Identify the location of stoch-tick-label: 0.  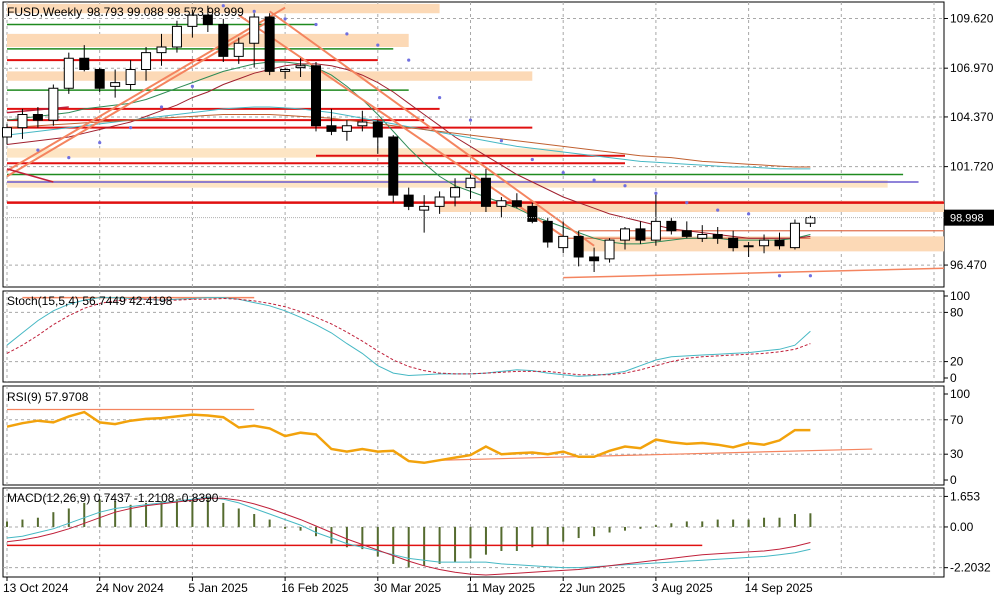
(953, 378).